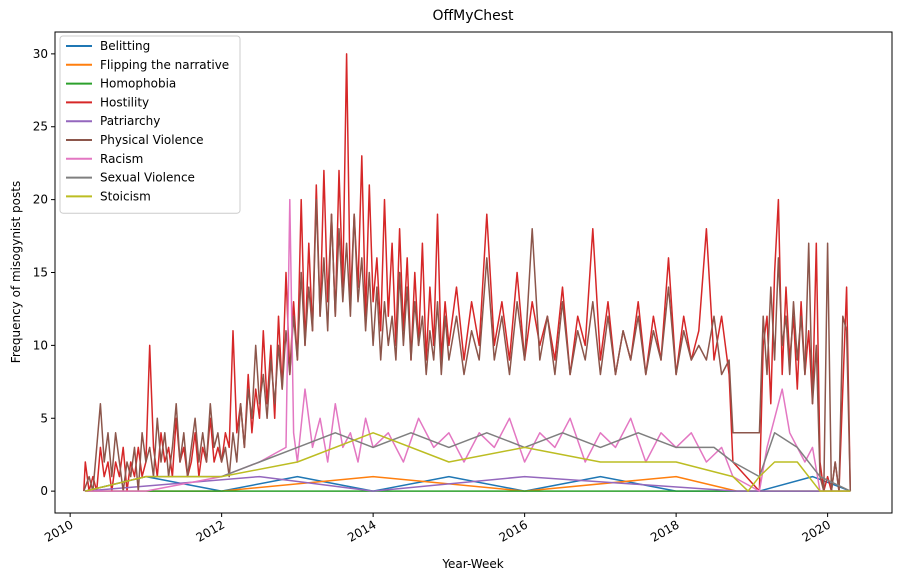 This screenshot has width=921, height=585. What do you see at coordinates (40, 54) in the screenshot?
I see `y-tick-label: 30` at bounding box center [40, 54].